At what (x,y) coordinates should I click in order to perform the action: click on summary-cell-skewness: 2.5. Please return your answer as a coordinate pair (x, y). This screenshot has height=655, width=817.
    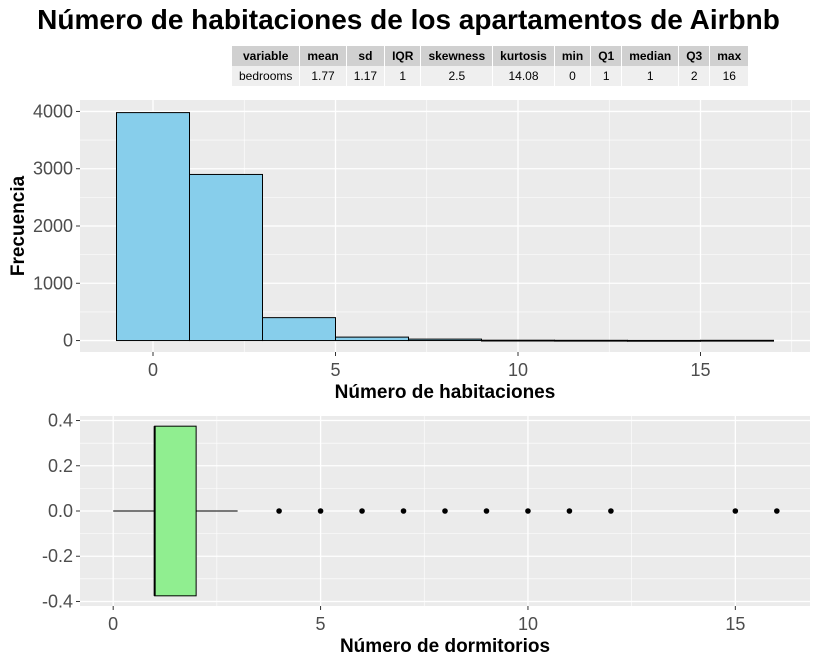
    Looking at the image, I should click on (457, 76).